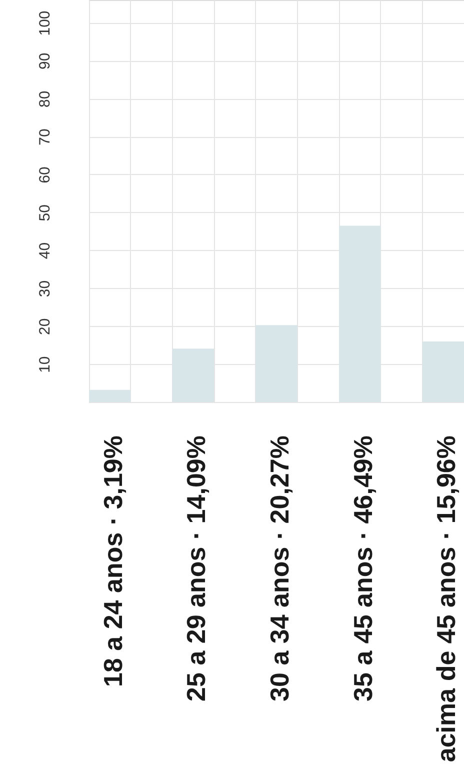  I want to click on x-tick-label: 25 a 29 anos · 14,09%, so click(196, 569).